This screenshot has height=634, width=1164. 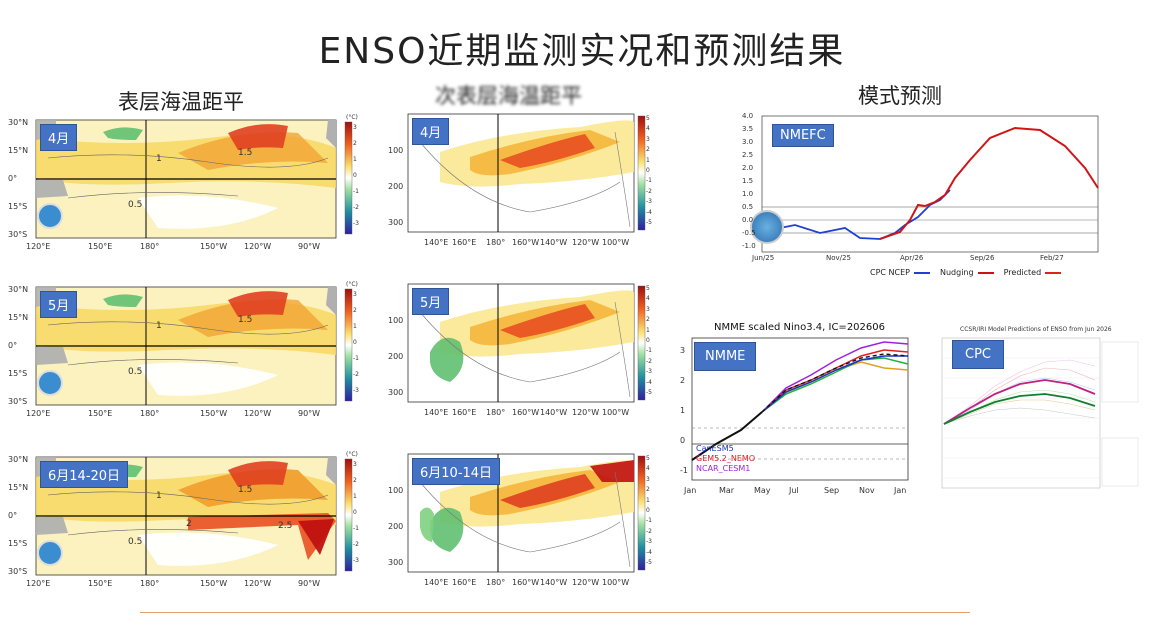 I want to click on sst-colorbar-tick: 2, so click(x=355, y=310).